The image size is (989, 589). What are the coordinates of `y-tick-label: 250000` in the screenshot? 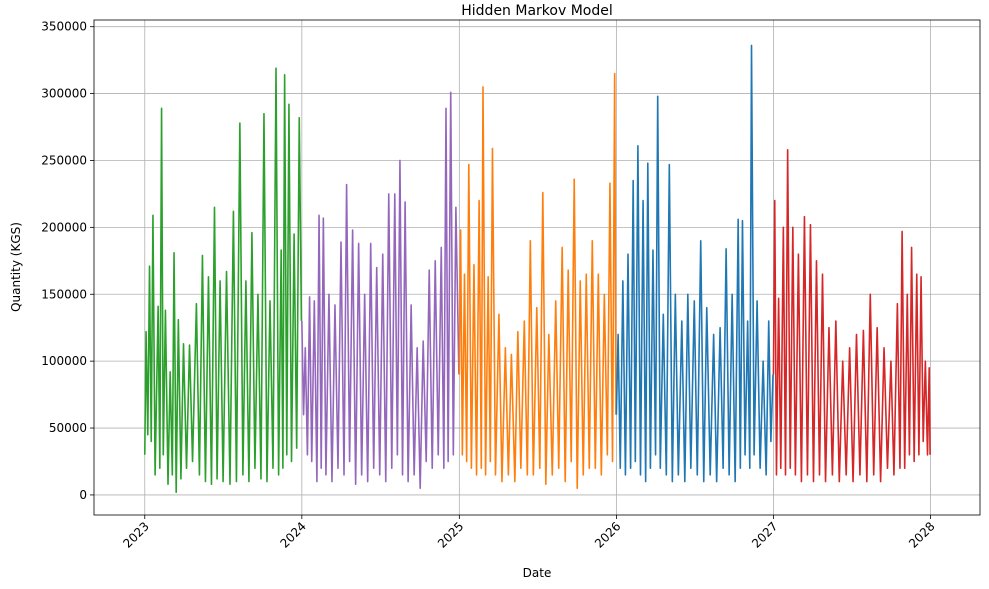 It's located at (64, 160).